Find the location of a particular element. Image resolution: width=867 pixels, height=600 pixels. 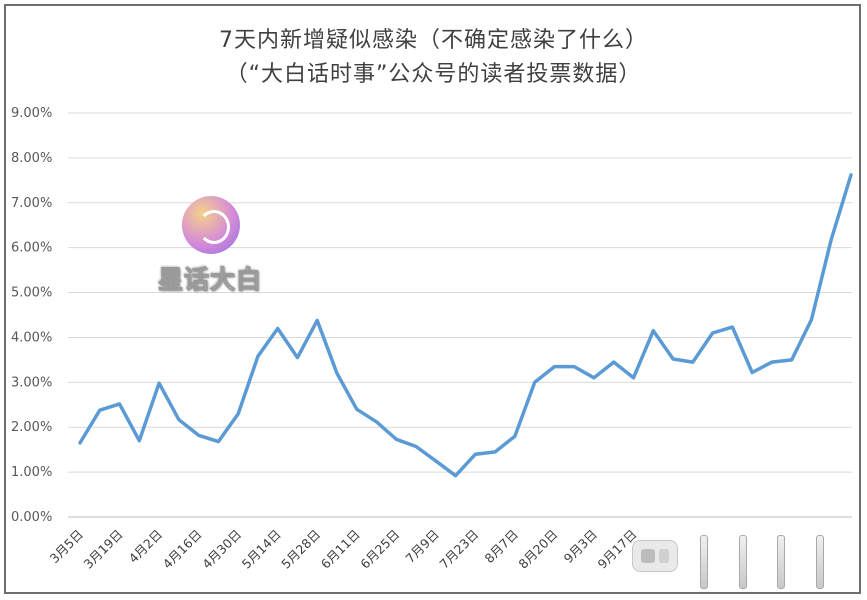

x-tick-label: 5月28日 is located at coordinates (300, 549).